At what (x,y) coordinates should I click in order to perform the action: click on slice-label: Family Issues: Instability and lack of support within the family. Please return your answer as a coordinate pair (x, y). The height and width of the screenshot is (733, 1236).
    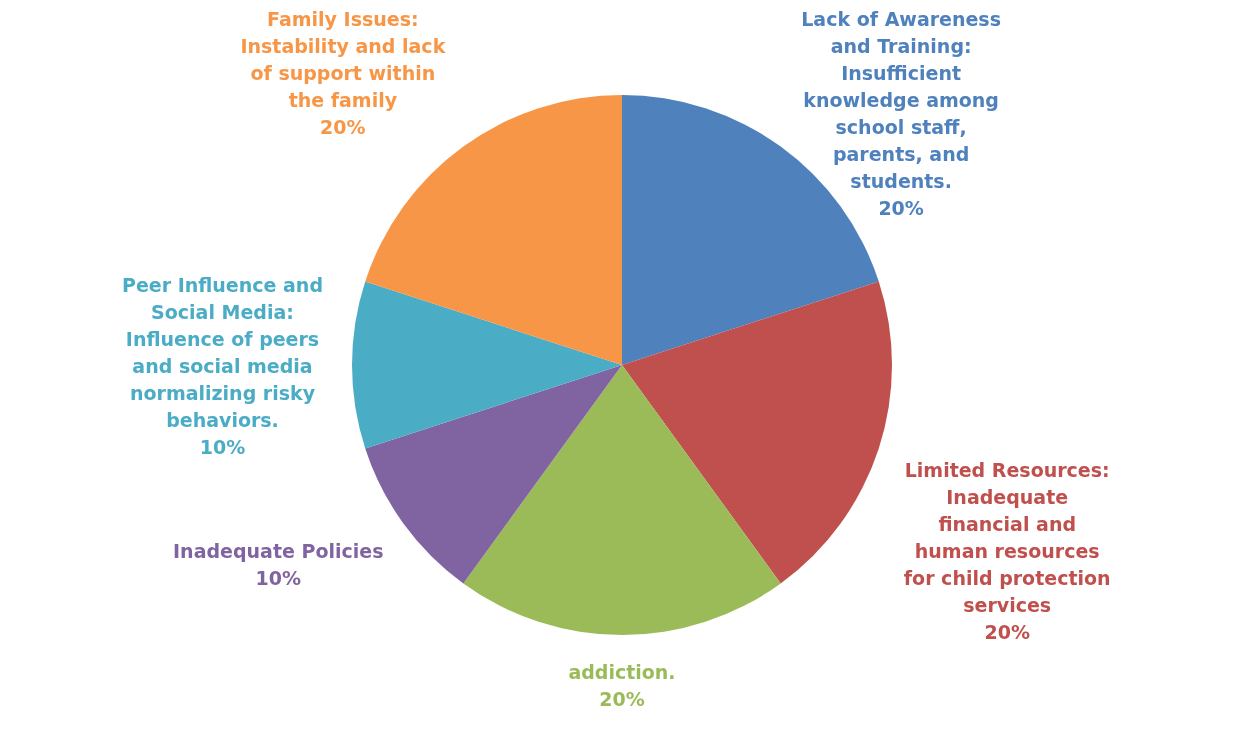
    Looking at the image, I should click on (343, 59).